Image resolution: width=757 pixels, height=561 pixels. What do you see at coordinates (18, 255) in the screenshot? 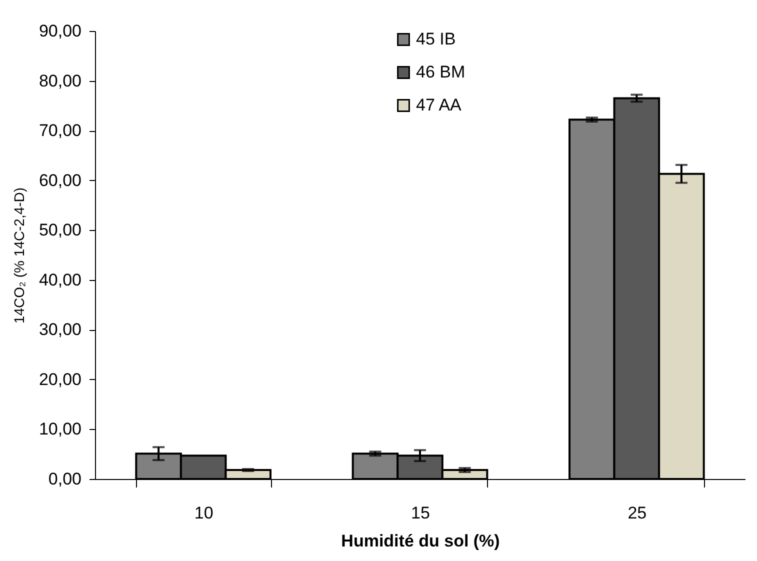
I see `y-axis-title: 14CO₂ (% 14C-2,4-D)` at bounding box center [18, 255].